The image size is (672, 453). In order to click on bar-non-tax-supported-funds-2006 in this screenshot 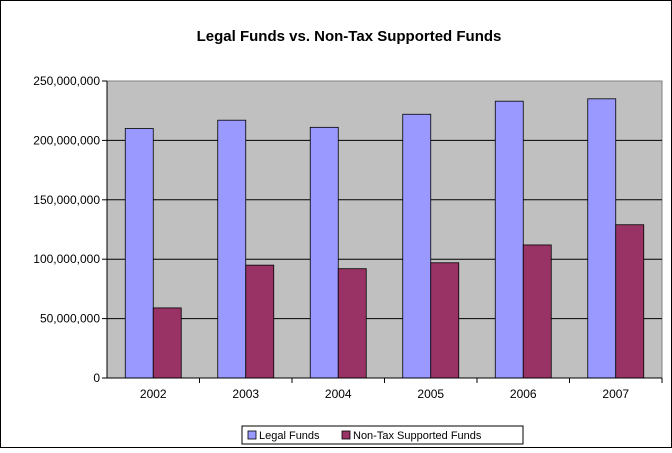, I will do `click(537, 311)`.